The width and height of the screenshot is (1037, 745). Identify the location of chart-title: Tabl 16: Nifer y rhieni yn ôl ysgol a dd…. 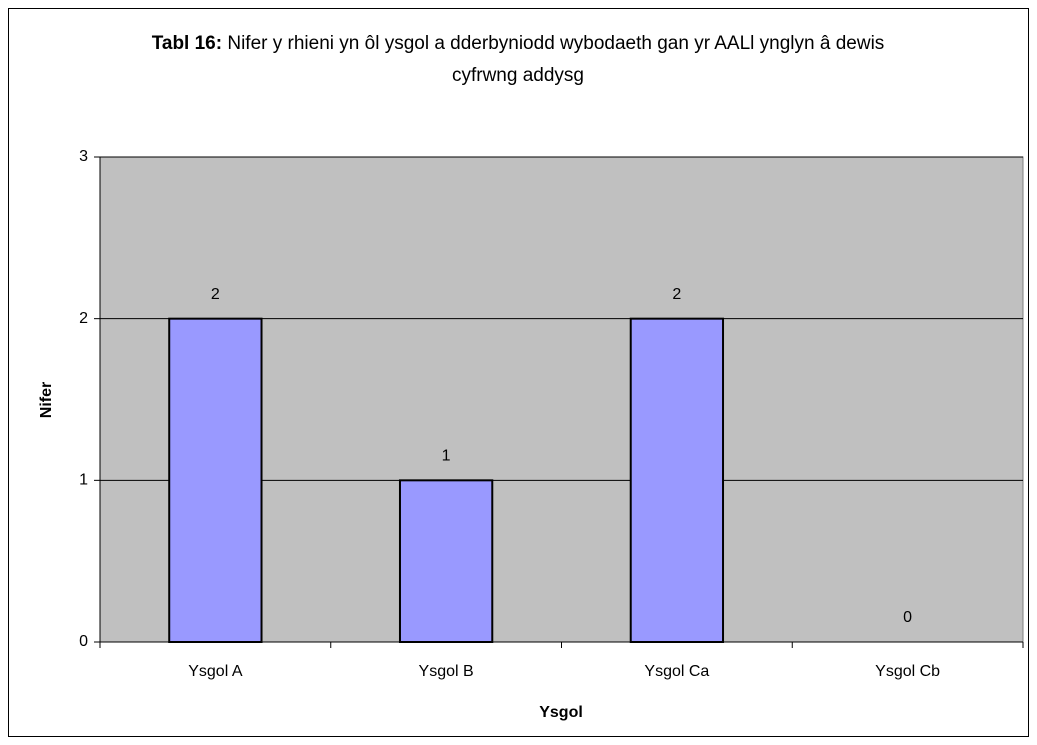
(518, 60).